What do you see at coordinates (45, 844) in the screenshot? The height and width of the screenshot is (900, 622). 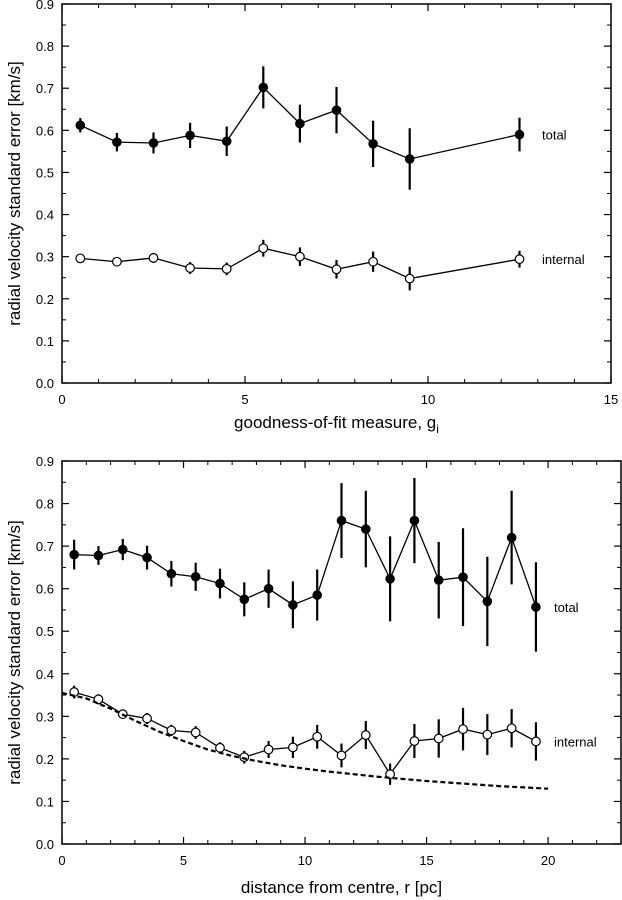 I see `y-tick-label: 0.0` at bounding box center [45, 844].